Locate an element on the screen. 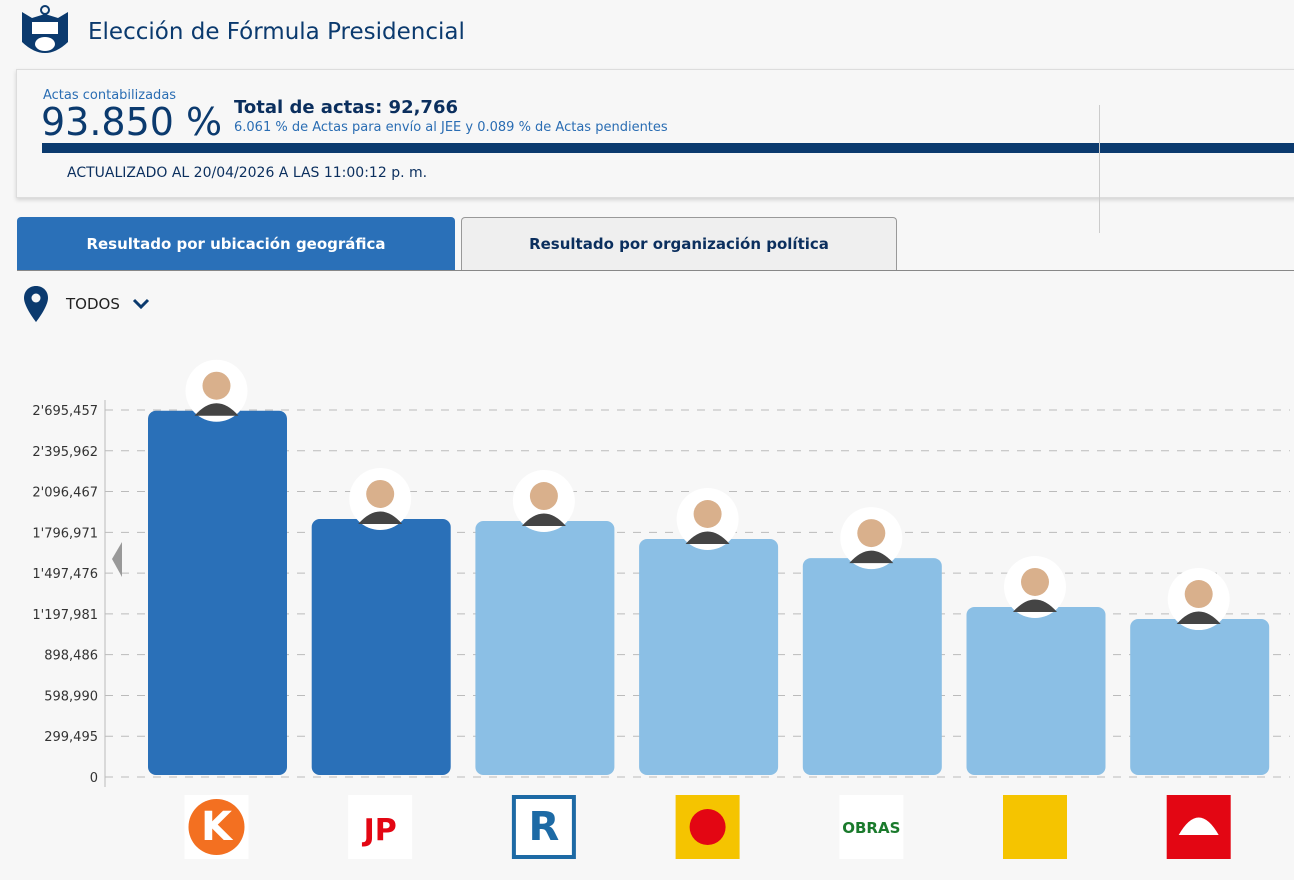  y-tick-label: 598,990 is located at coordinates (71, 696).